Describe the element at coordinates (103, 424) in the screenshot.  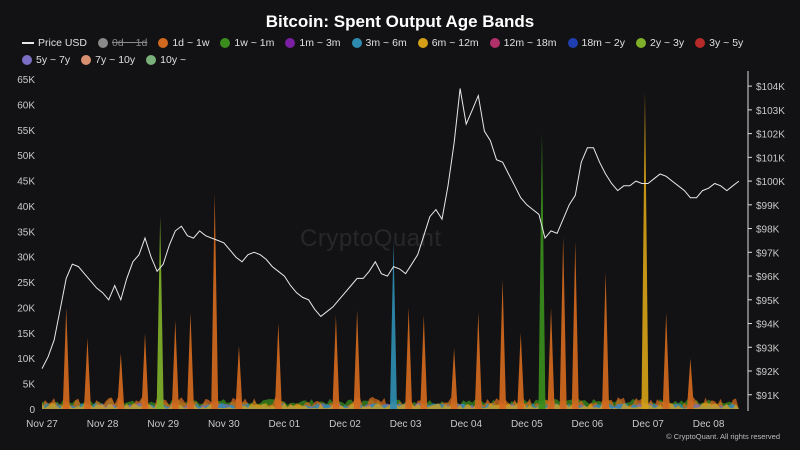
I see `x-tick-label: Nov 28` at that location.